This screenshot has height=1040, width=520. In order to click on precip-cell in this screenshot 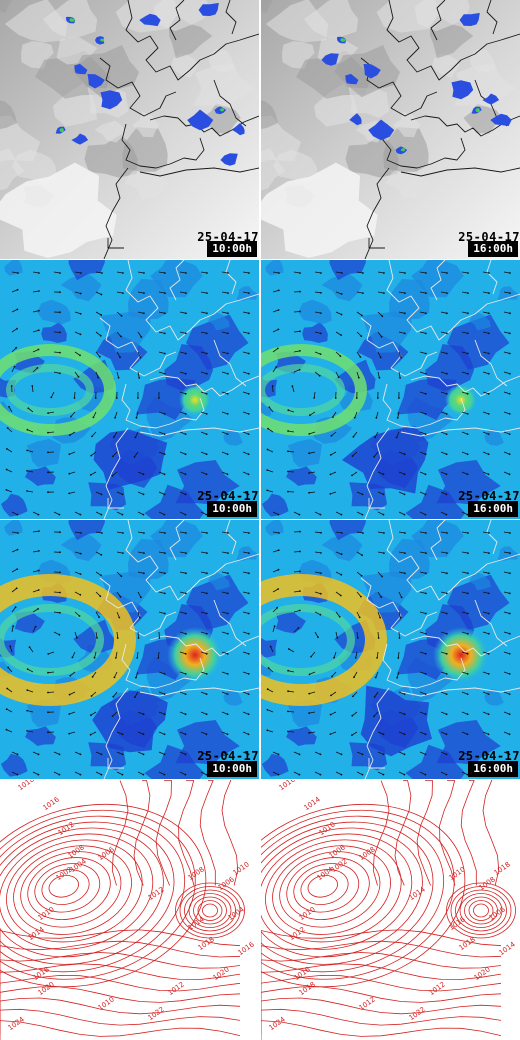, I will do `click(111, 100)`.